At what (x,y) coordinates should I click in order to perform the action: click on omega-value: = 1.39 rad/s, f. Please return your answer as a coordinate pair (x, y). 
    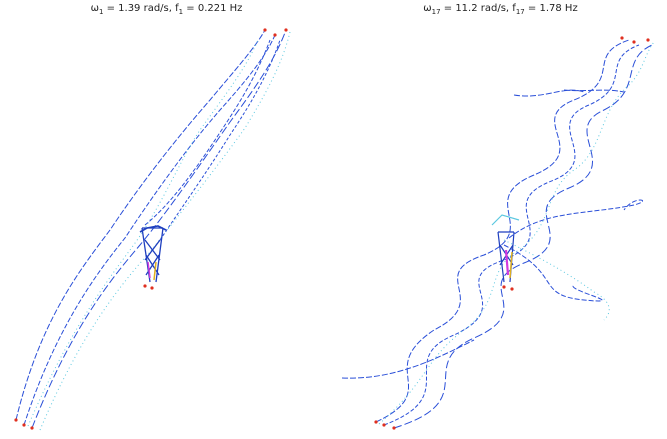
    Looking at the image, I should click on (142, 8).